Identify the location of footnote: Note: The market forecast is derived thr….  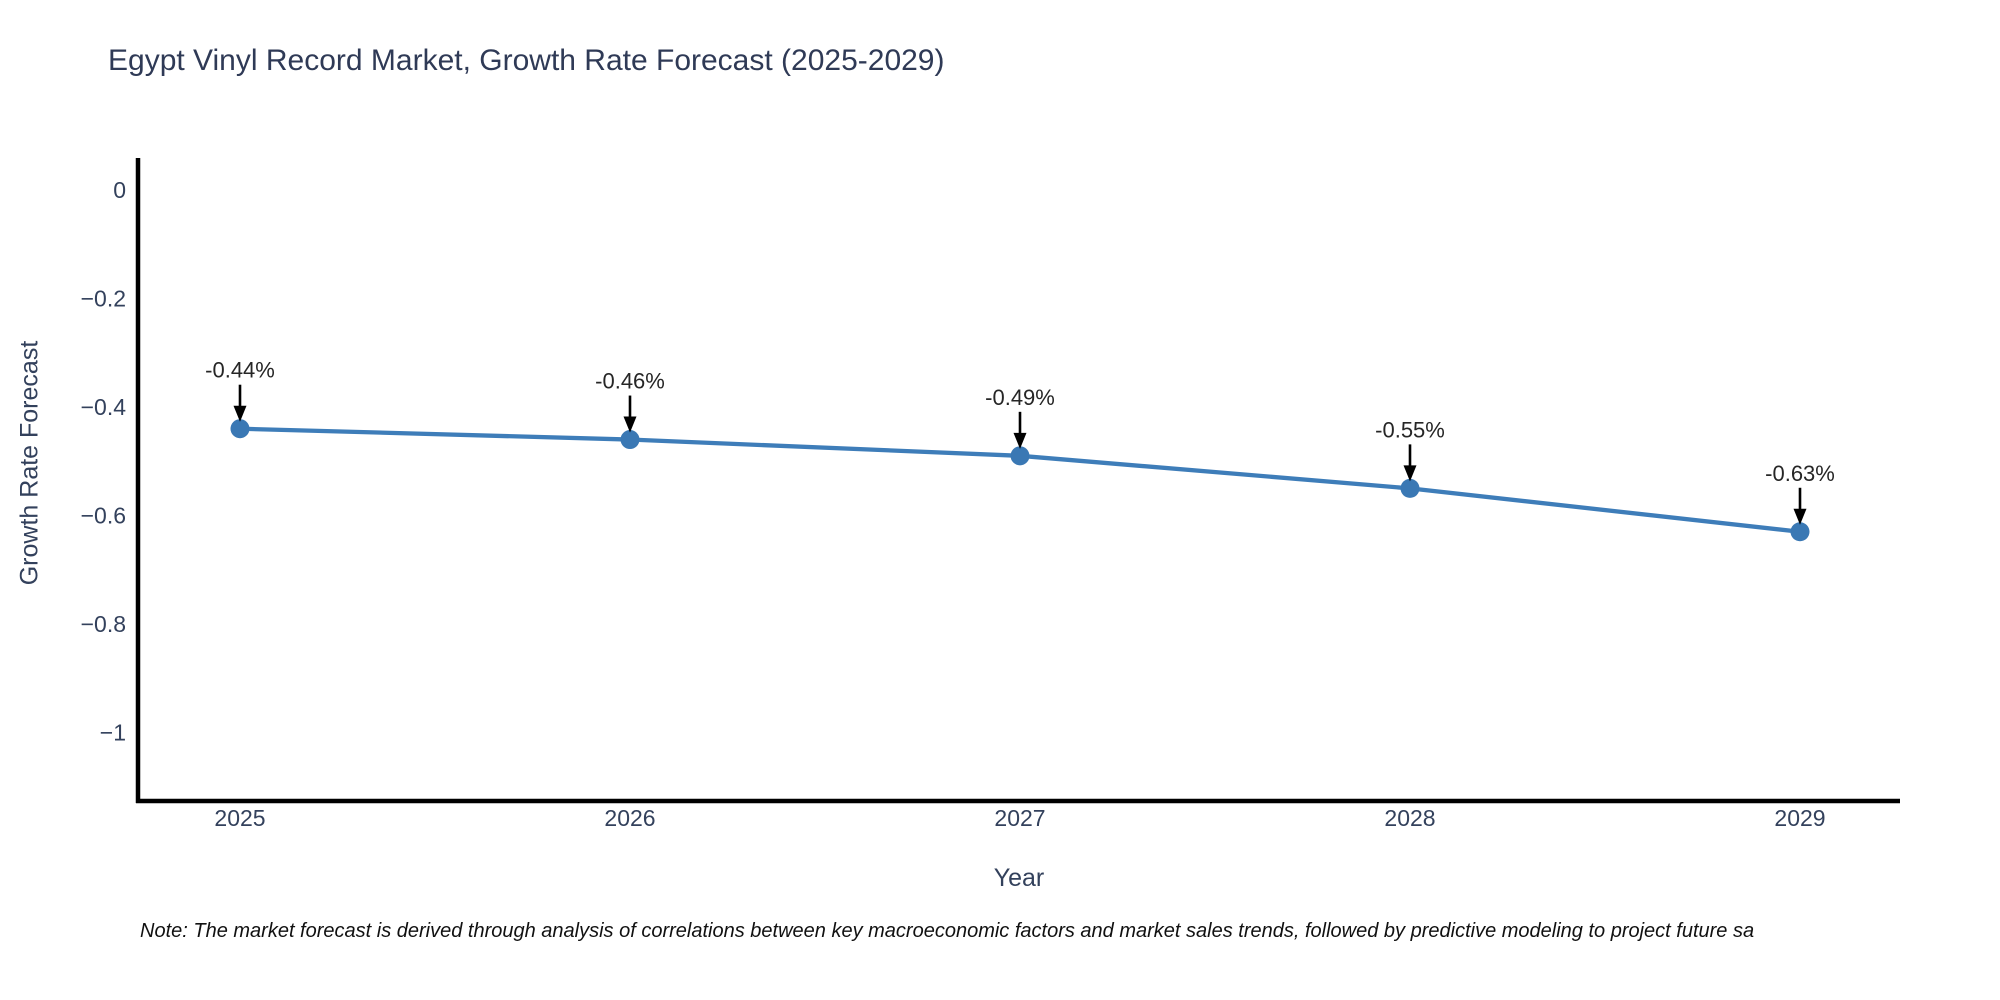
(947, 931).